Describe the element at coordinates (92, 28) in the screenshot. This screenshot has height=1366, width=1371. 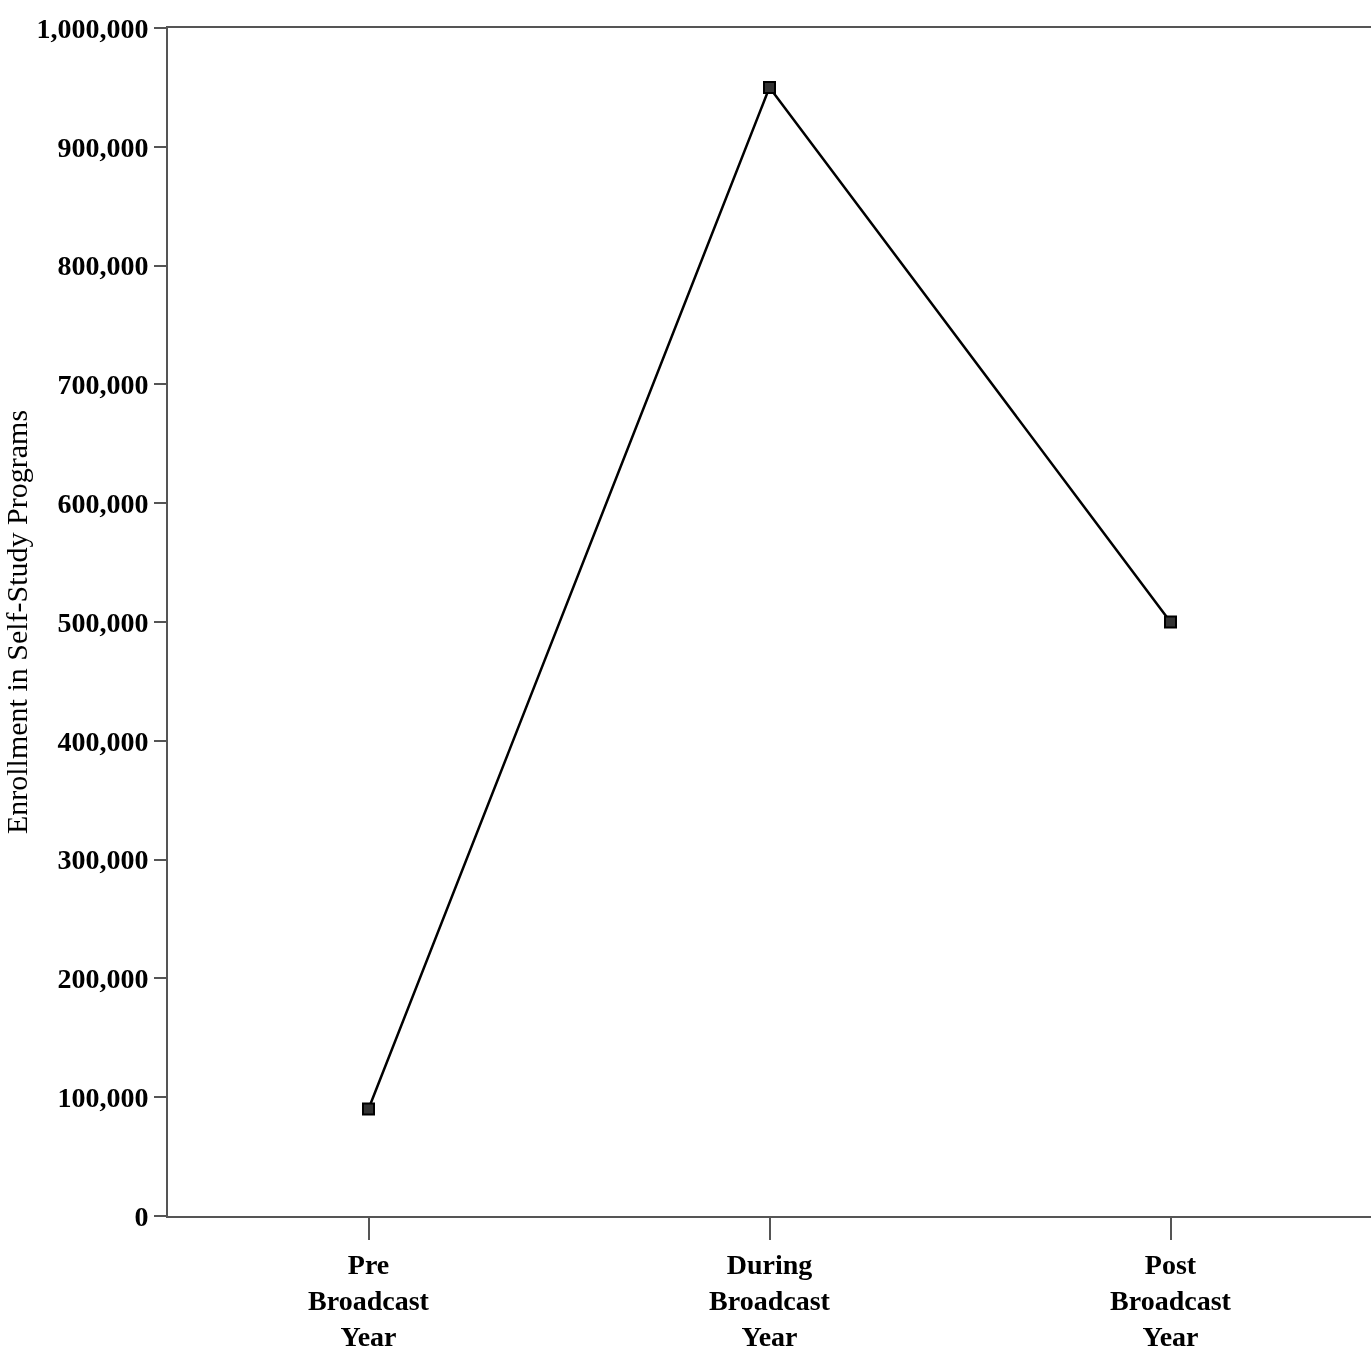
I see `y-tick-label: 1,000,000` at that location.